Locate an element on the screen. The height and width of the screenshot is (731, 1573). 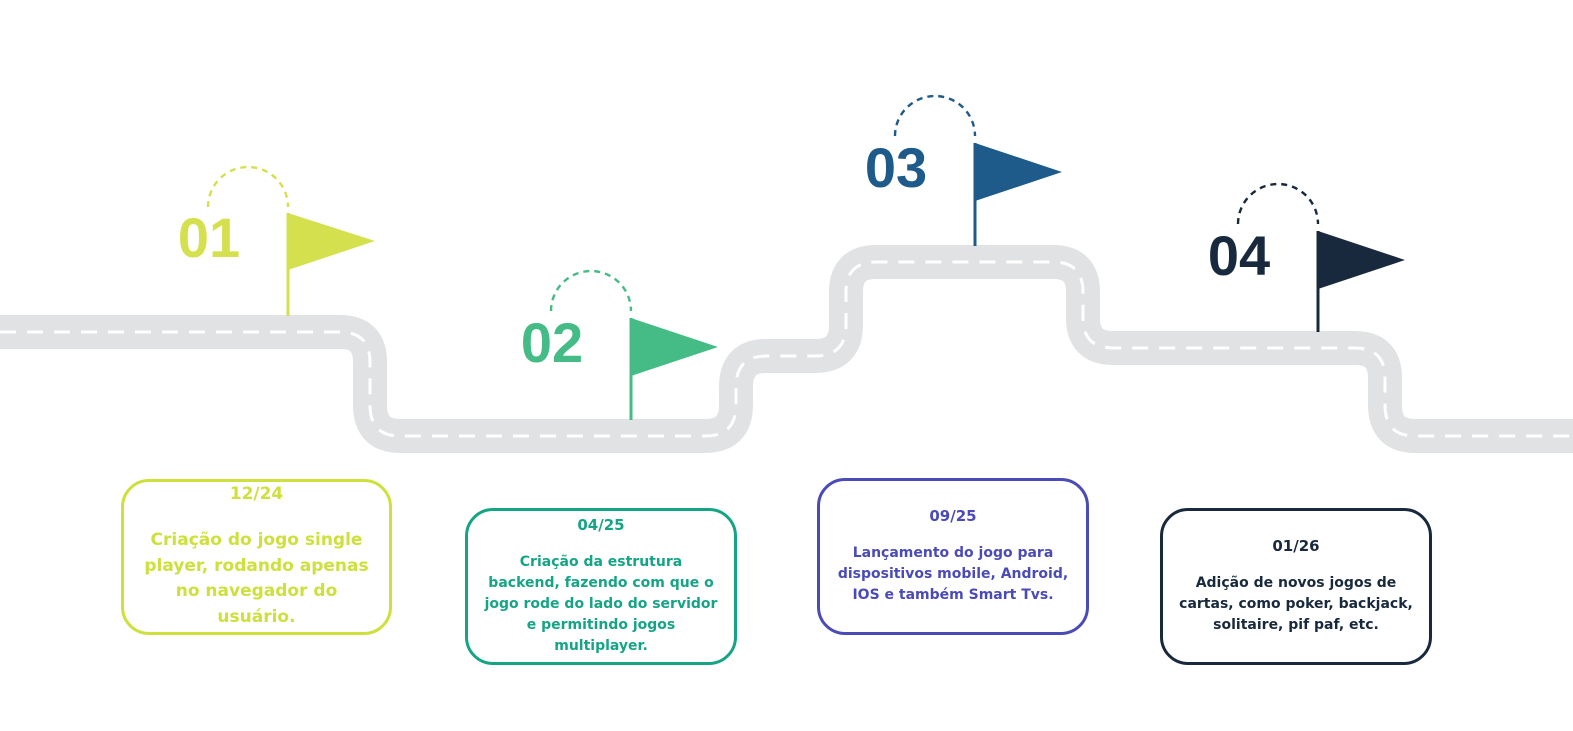
milestone-date: 09/25 is located at coordinates (953, 516).